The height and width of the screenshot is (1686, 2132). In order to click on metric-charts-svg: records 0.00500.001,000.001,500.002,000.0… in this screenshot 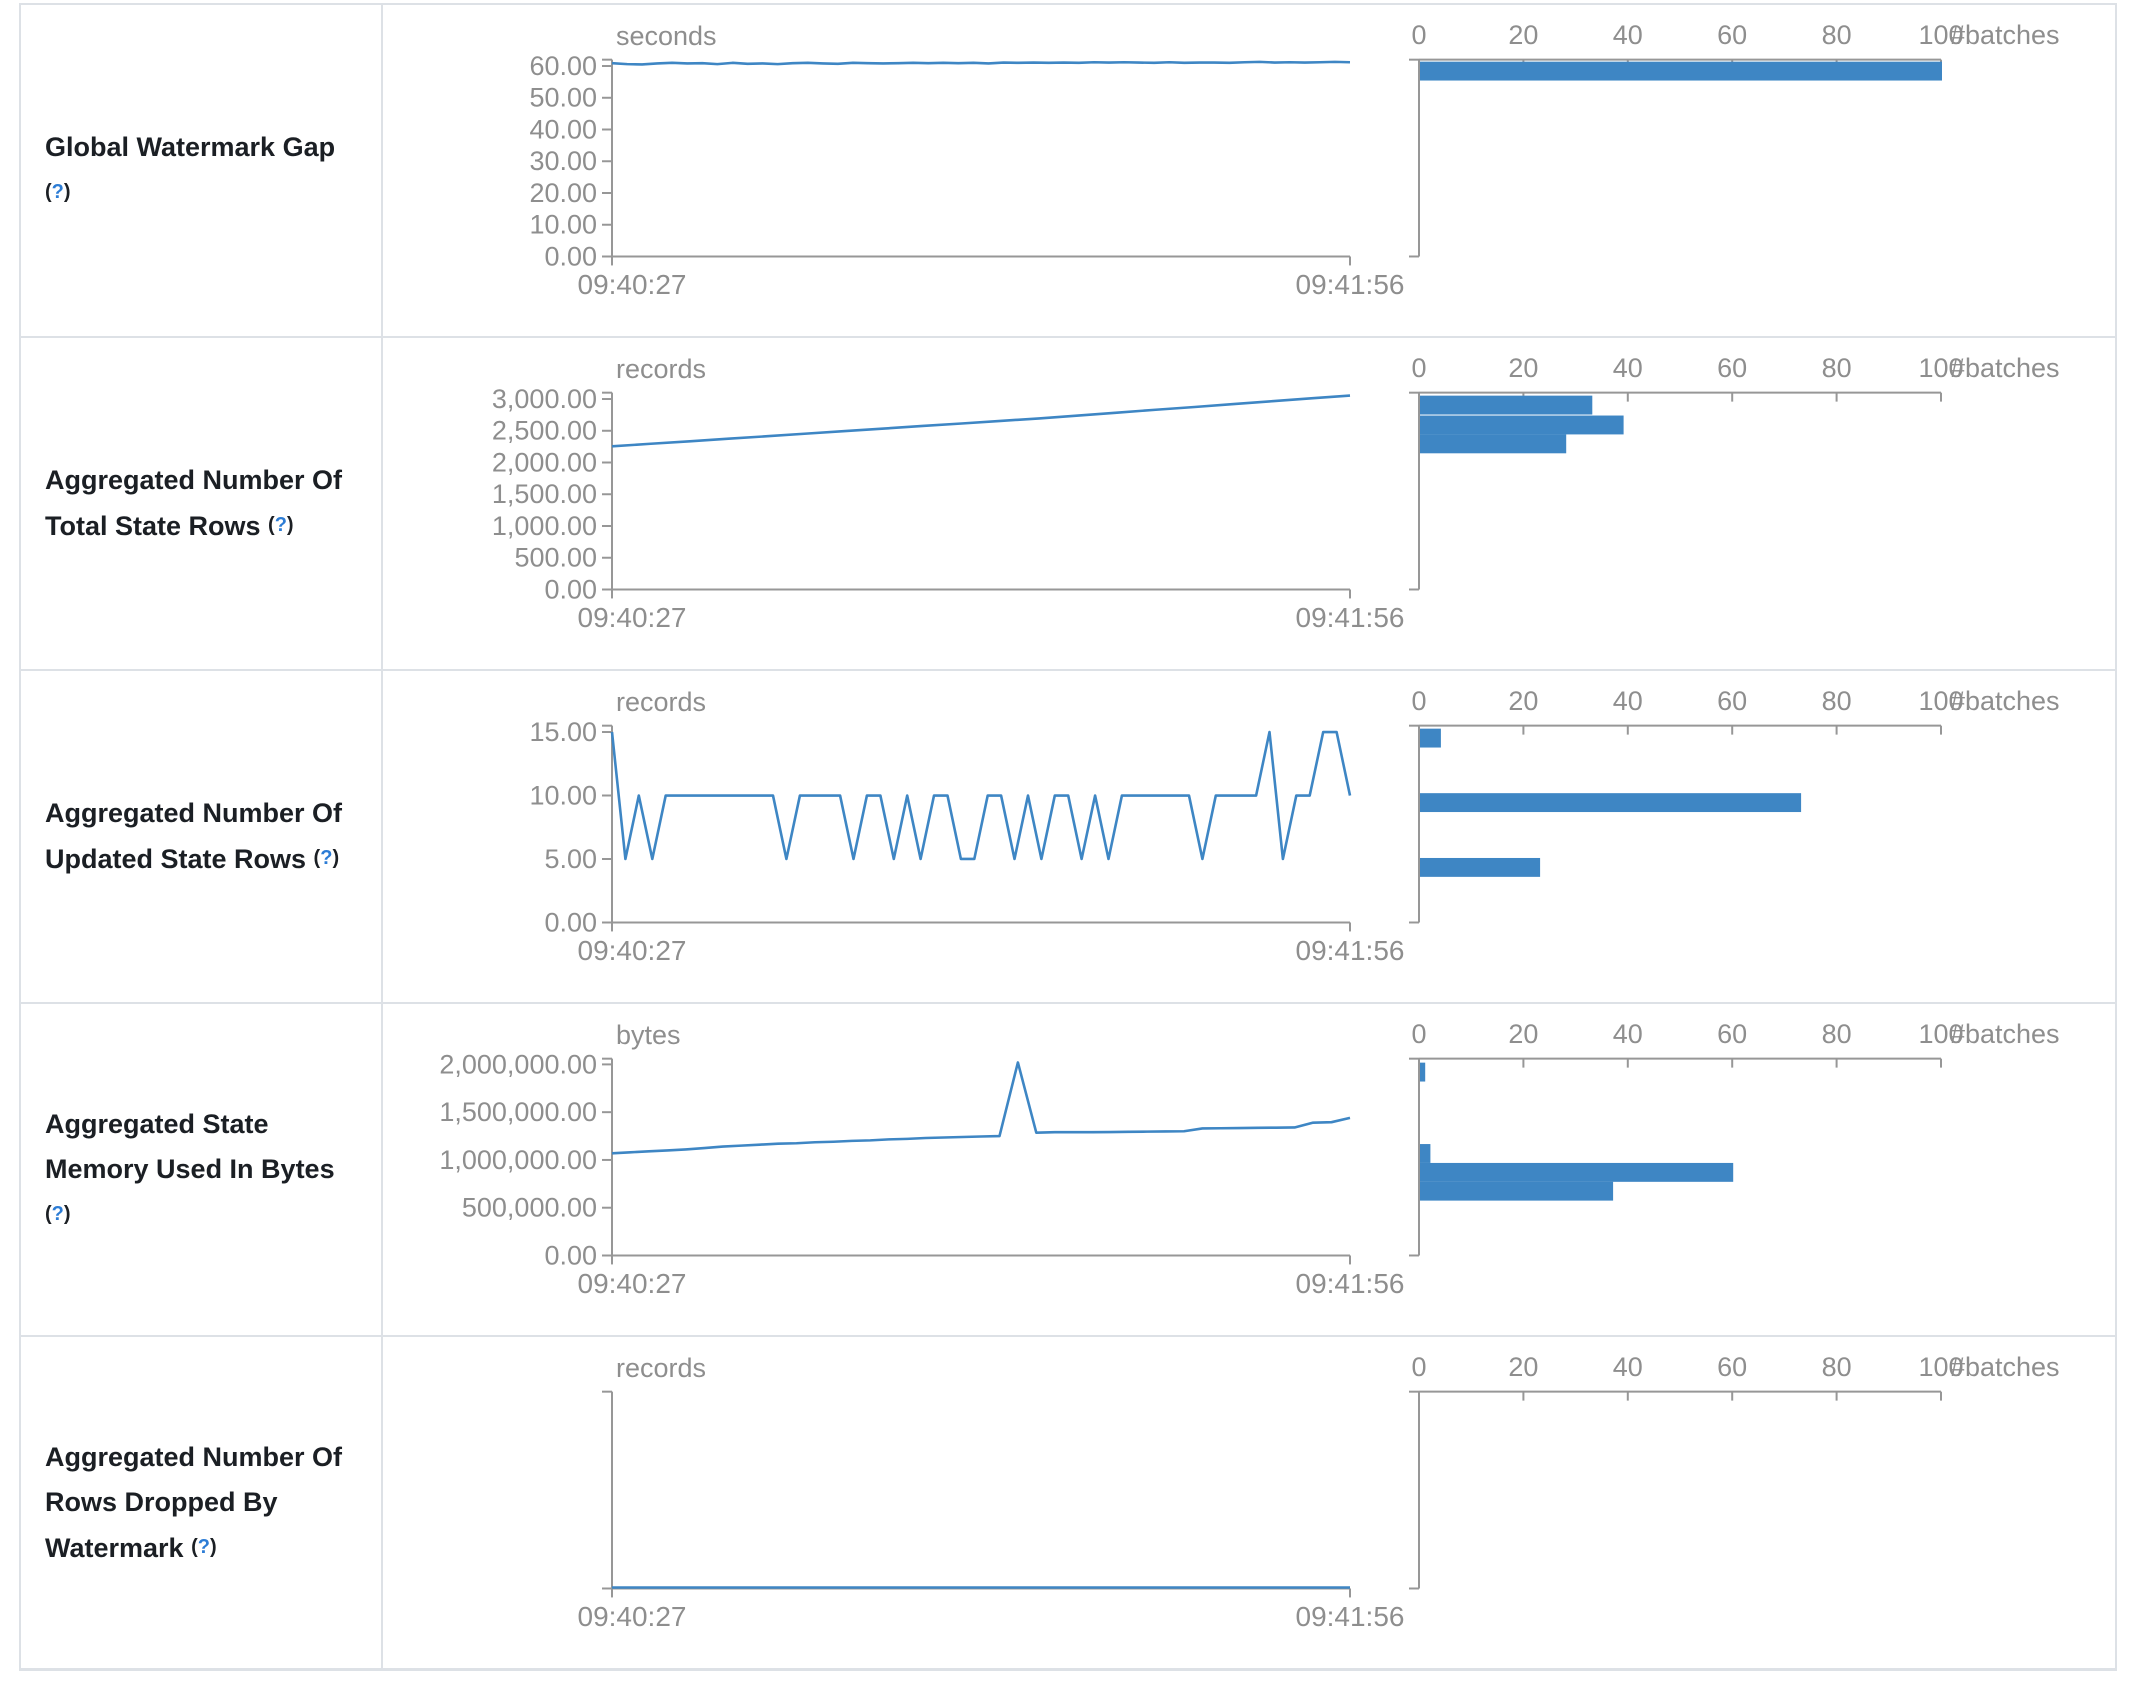, I will do `click(1276, 493)`.